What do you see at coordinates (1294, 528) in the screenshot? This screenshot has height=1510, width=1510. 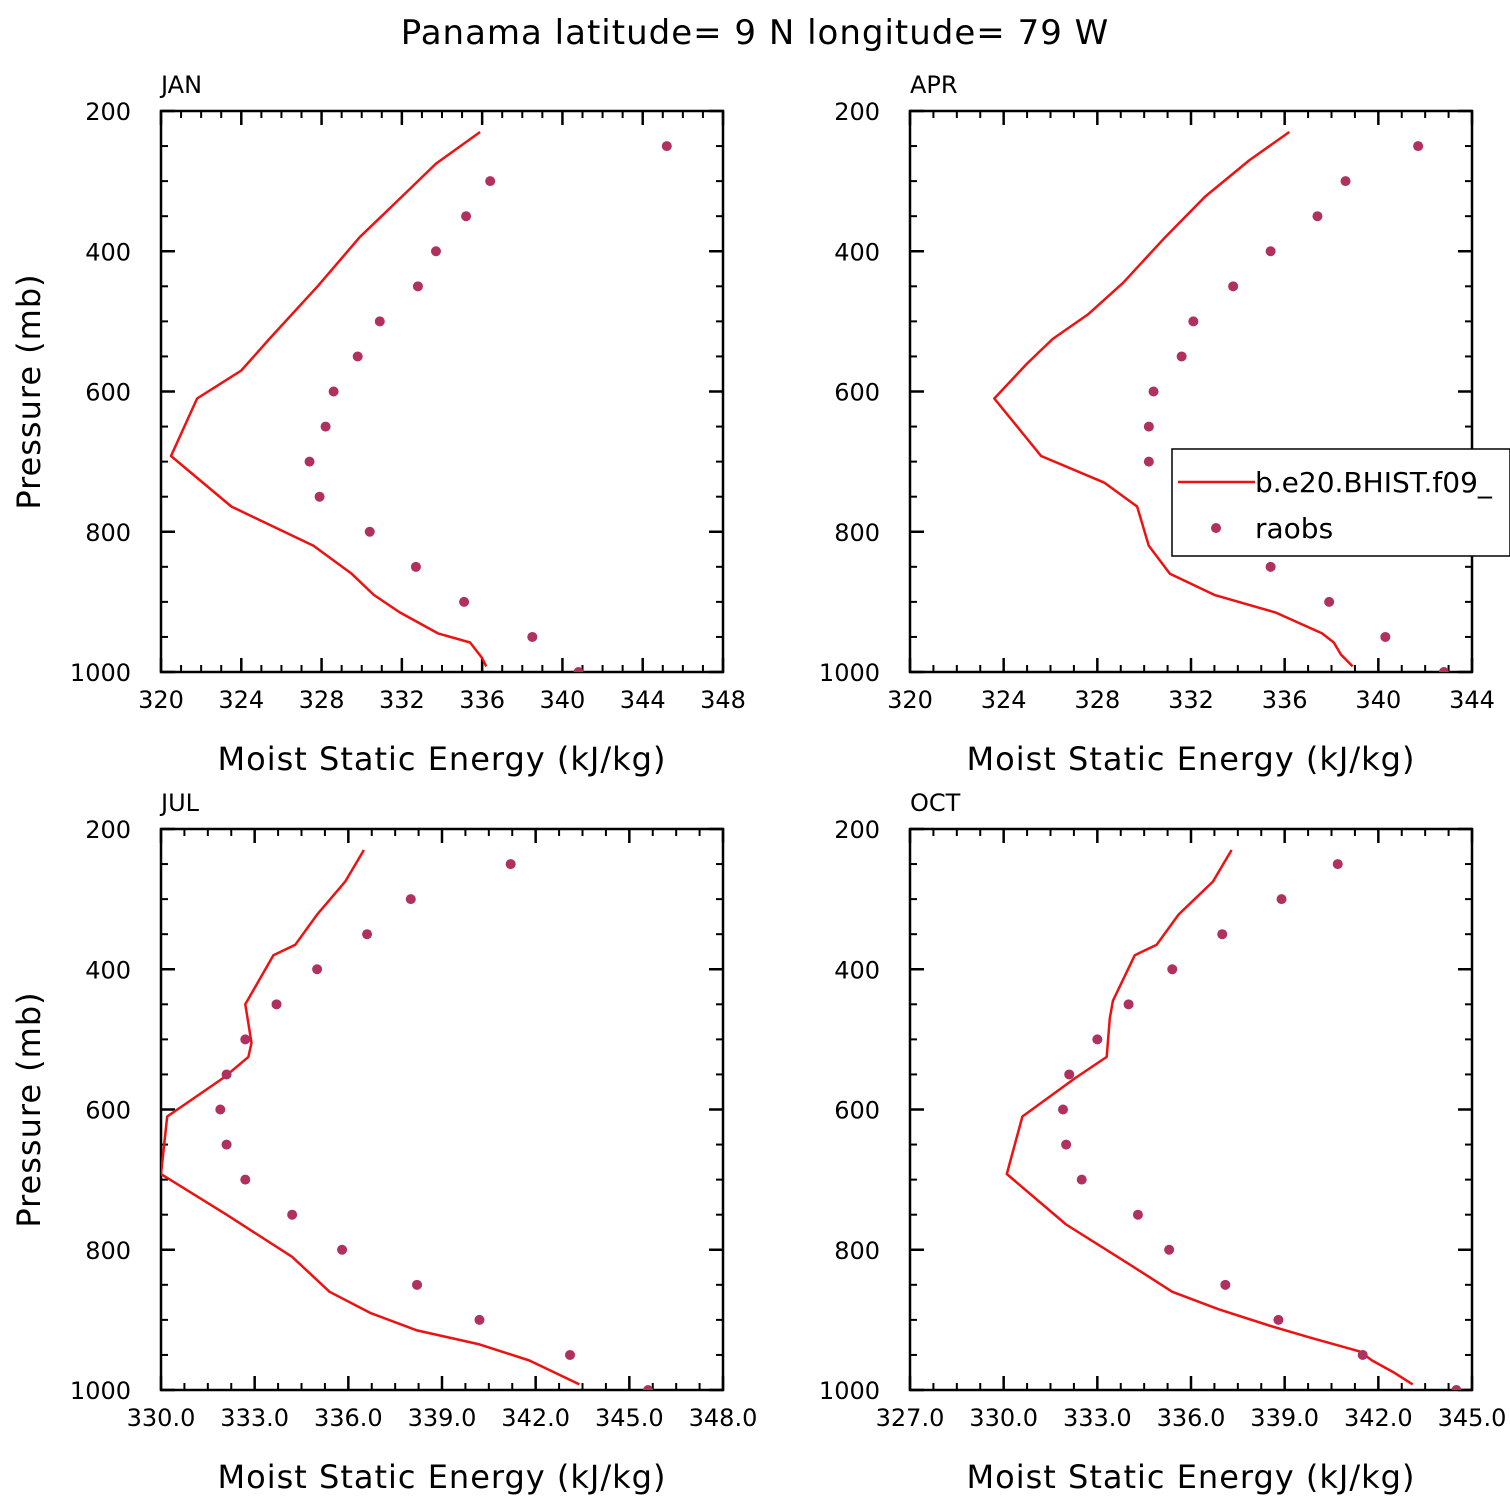 I see `legend-label-raobs: raobs` at bounding box center [1294, 528].